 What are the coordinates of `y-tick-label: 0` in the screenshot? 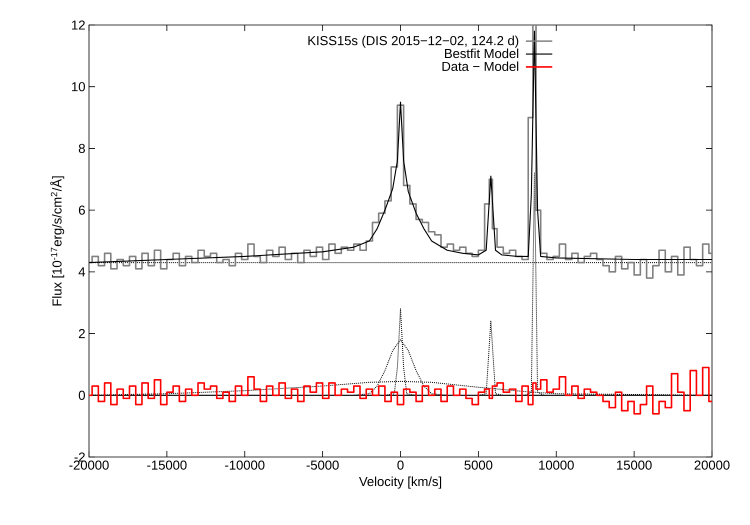 It's located at (81, 395).